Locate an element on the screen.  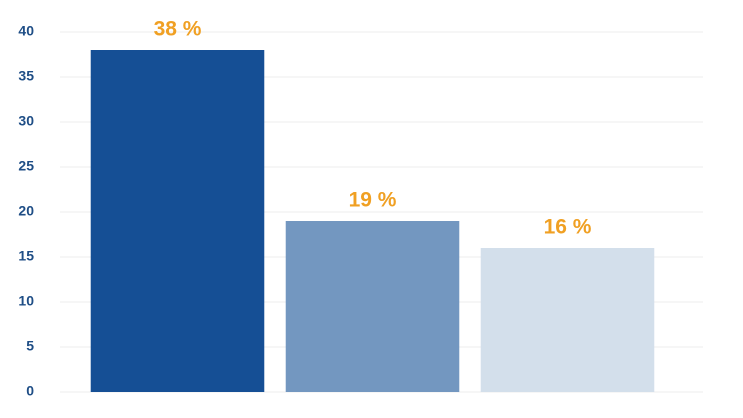
y-tick-label: 0 is located at coordinates (30, 391).